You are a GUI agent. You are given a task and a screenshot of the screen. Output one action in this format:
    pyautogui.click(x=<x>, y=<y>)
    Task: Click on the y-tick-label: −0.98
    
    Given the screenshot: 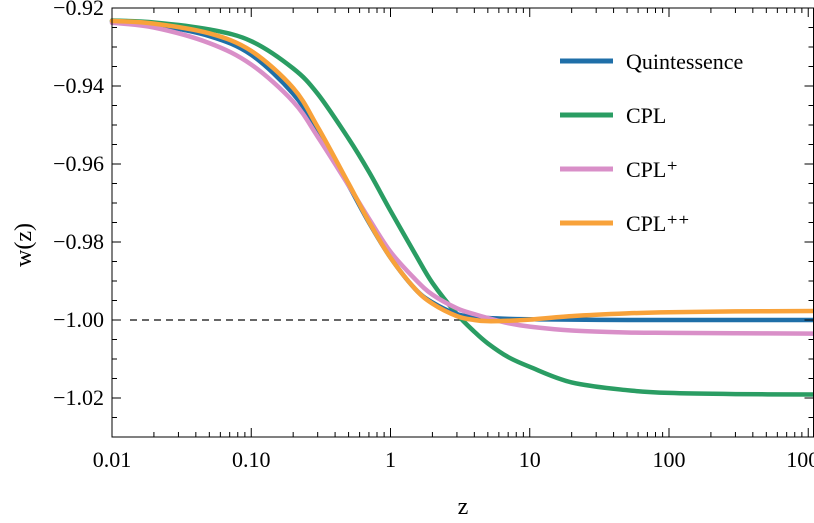 What is the action you would take?
    pyautogui.click(x=78, y=241)
    